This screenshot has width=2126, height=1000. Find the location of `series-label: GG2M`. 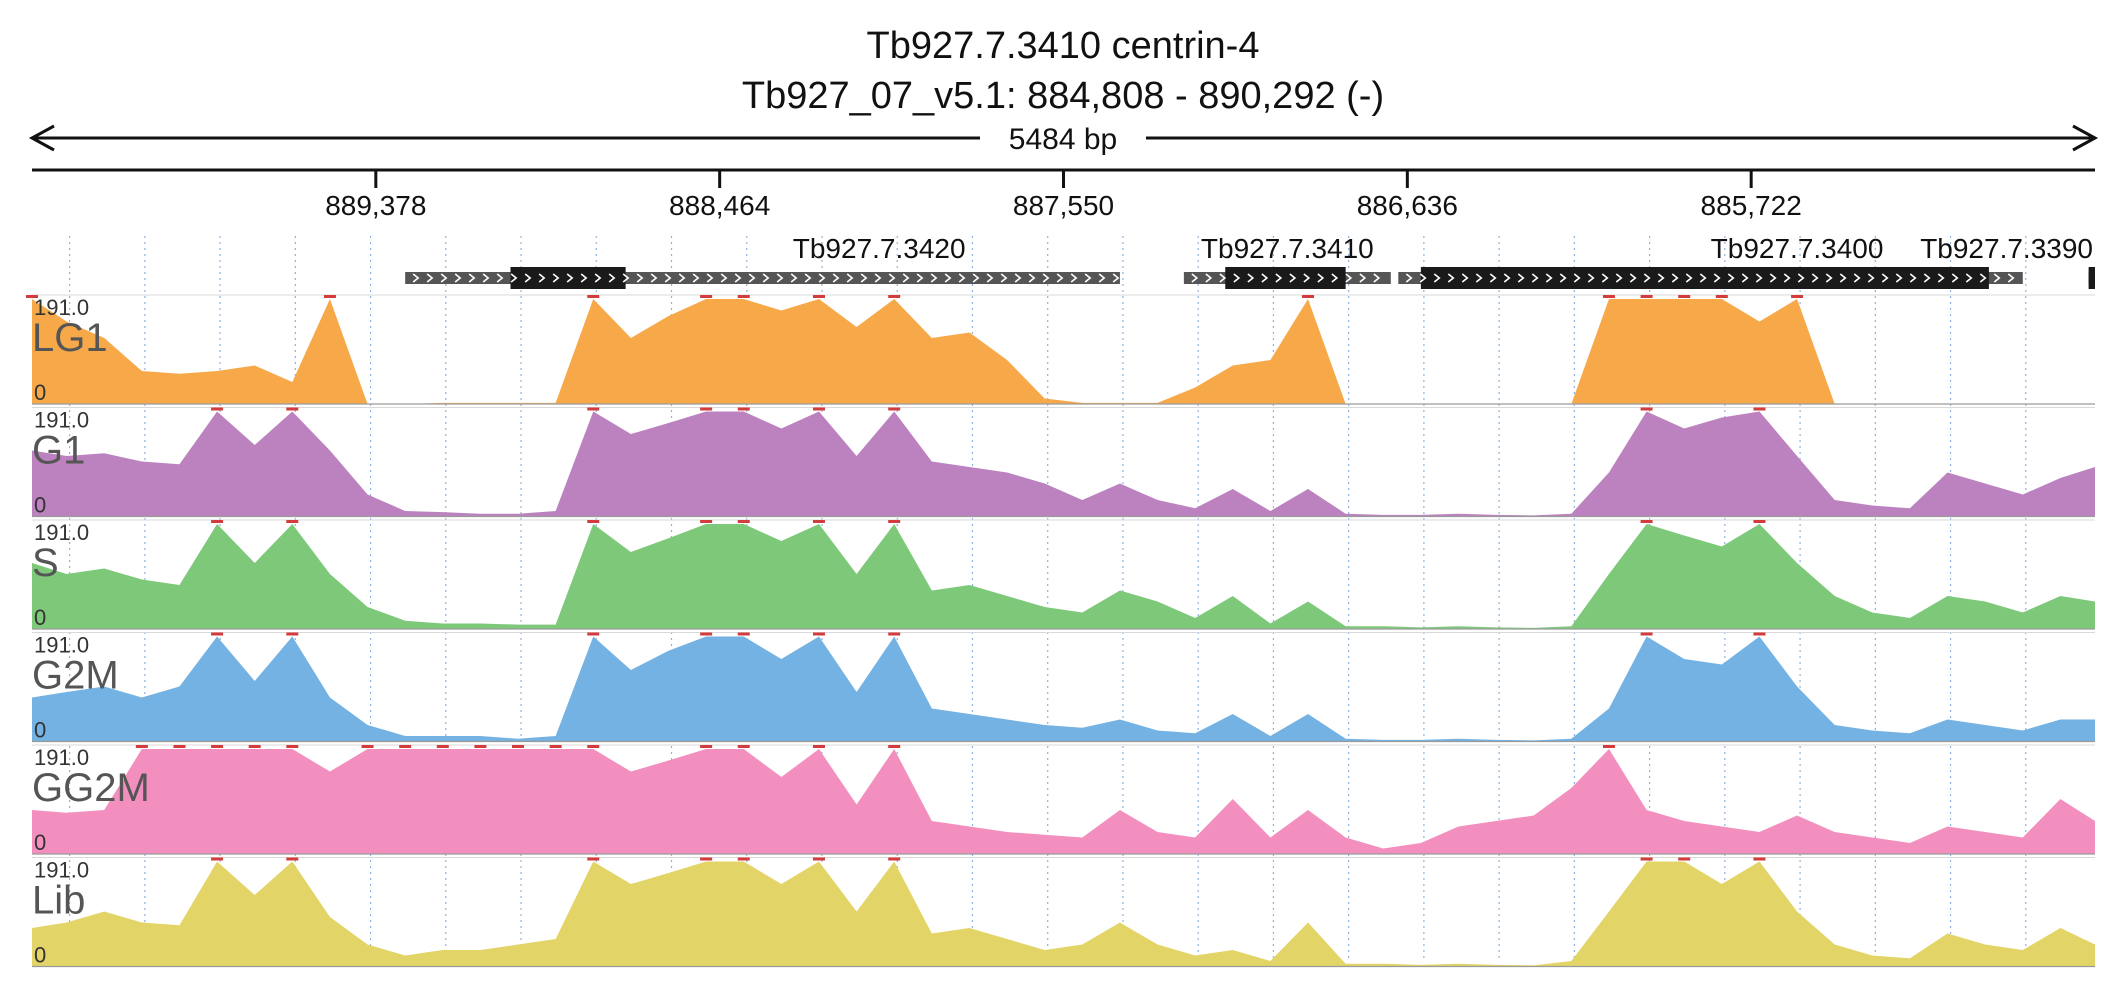

series-label: GG2M is located at coordinates (91, 788).